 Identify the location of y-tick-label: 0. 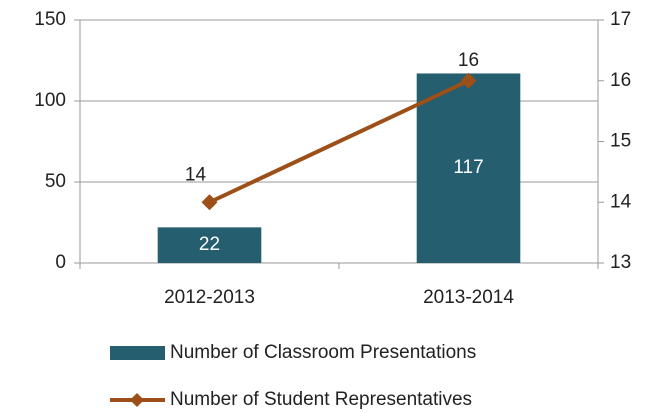
(60, 262).